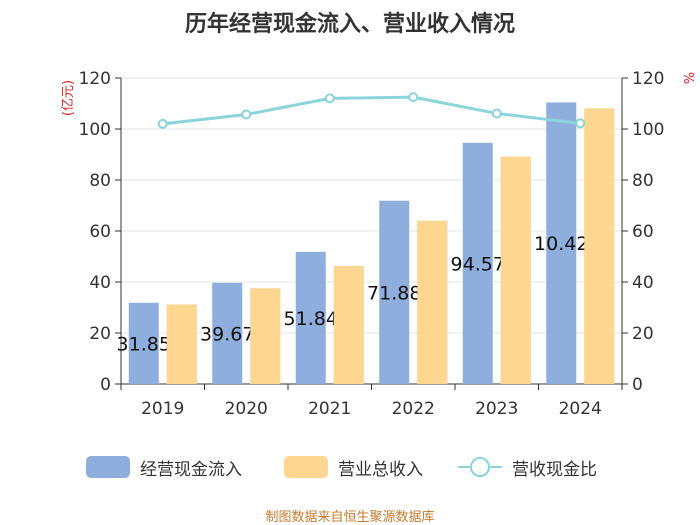 Image resolution: width=700 pixels, height=525 pixels. I want to click on point-ratio-2022, so click(413, 97).